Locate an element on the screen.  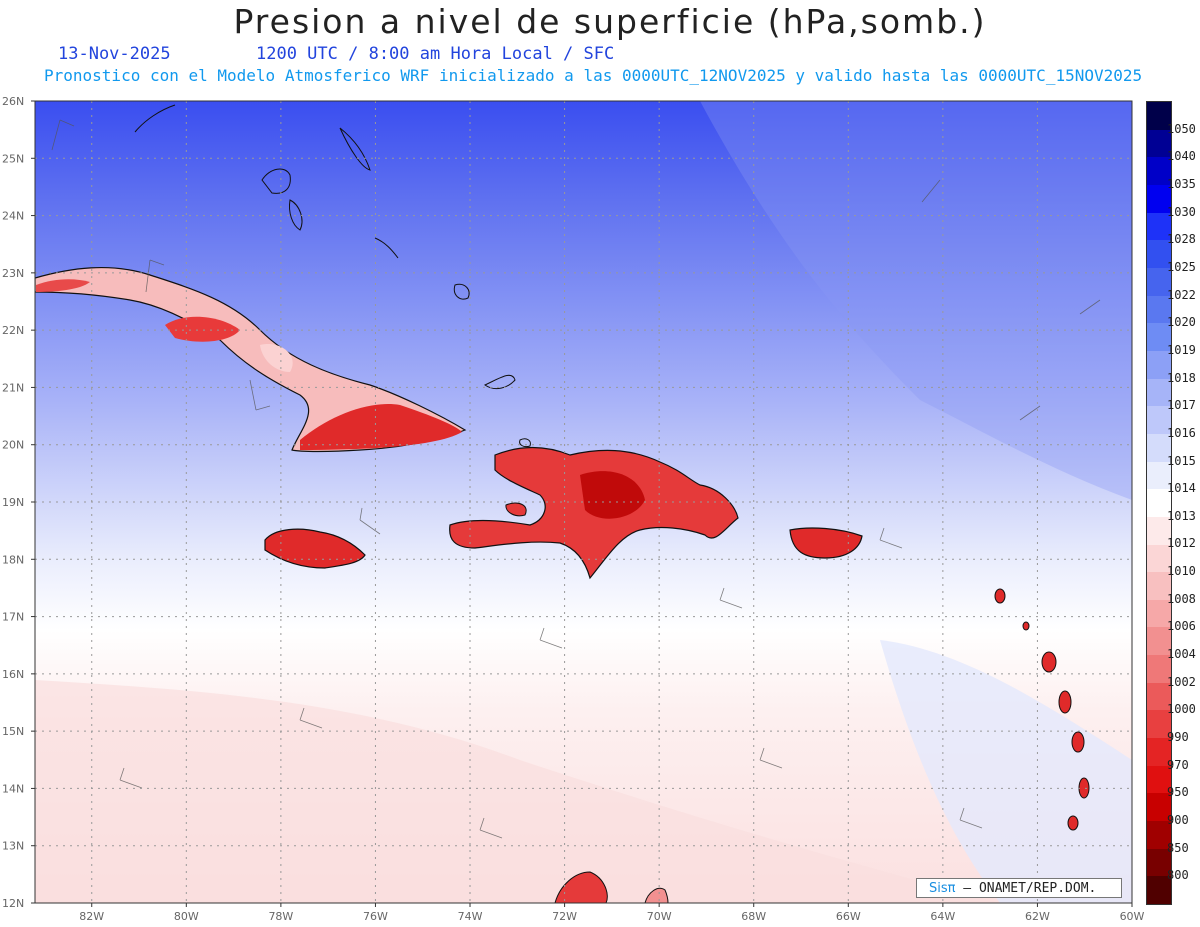
legend-level-label: 950 is located at coordinates (1178, 792).